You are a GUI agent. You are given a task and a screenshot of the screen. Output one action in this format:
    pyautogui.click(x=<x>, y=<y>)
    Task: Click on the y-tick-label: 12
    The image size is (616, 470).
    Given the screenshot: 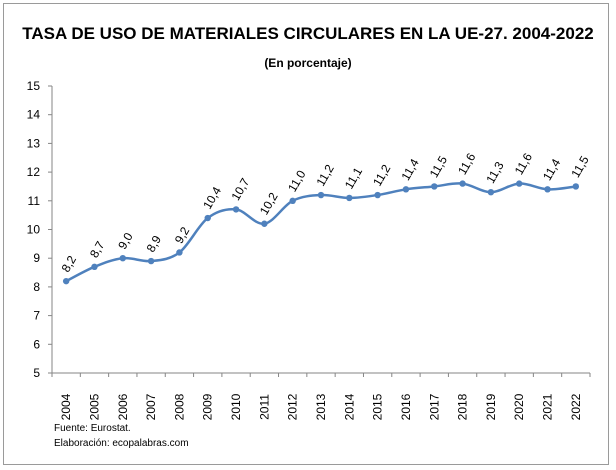 What is the action you would take?
    pyautogui.click(x=34, y=172)
    